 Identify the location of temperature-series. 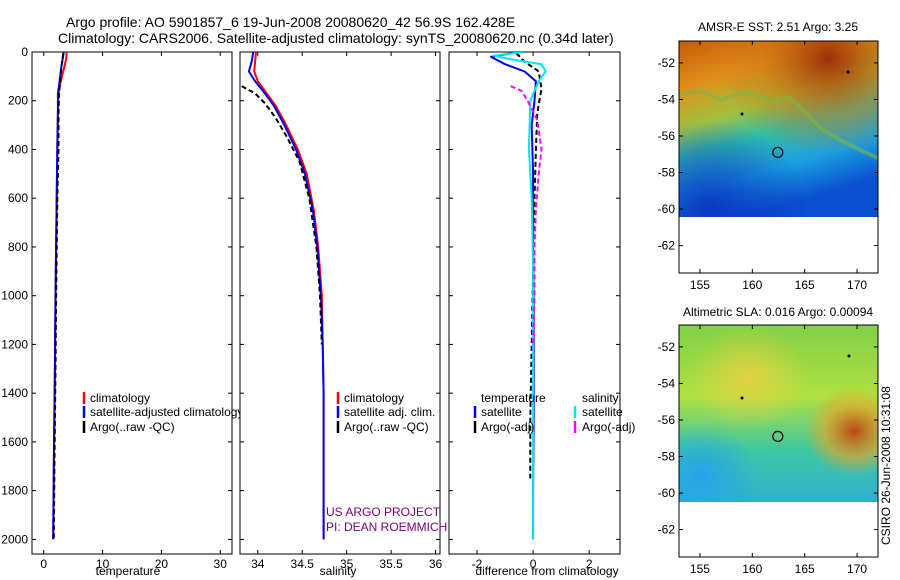
(60, 296).